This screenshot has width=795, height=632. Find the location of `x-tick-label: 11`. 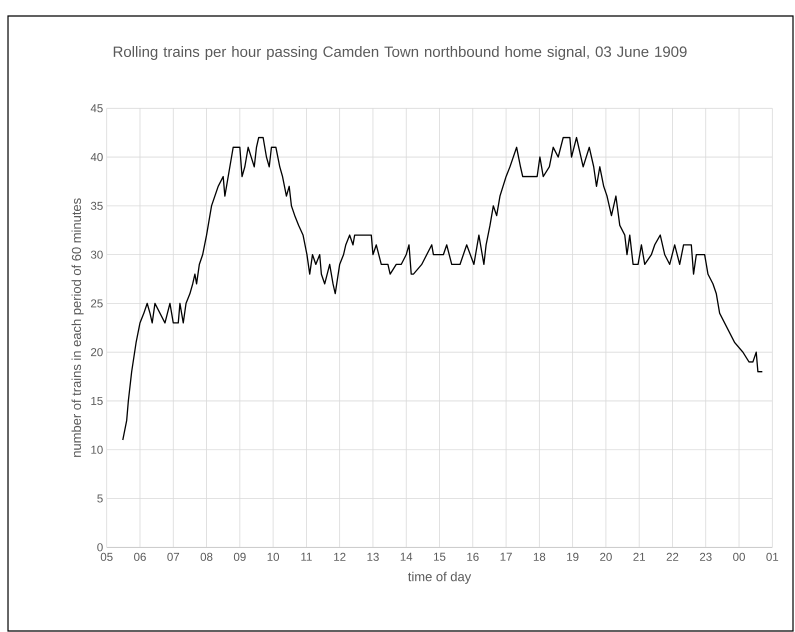

x-tick-label: 11 is located at coordinates (306, 556).